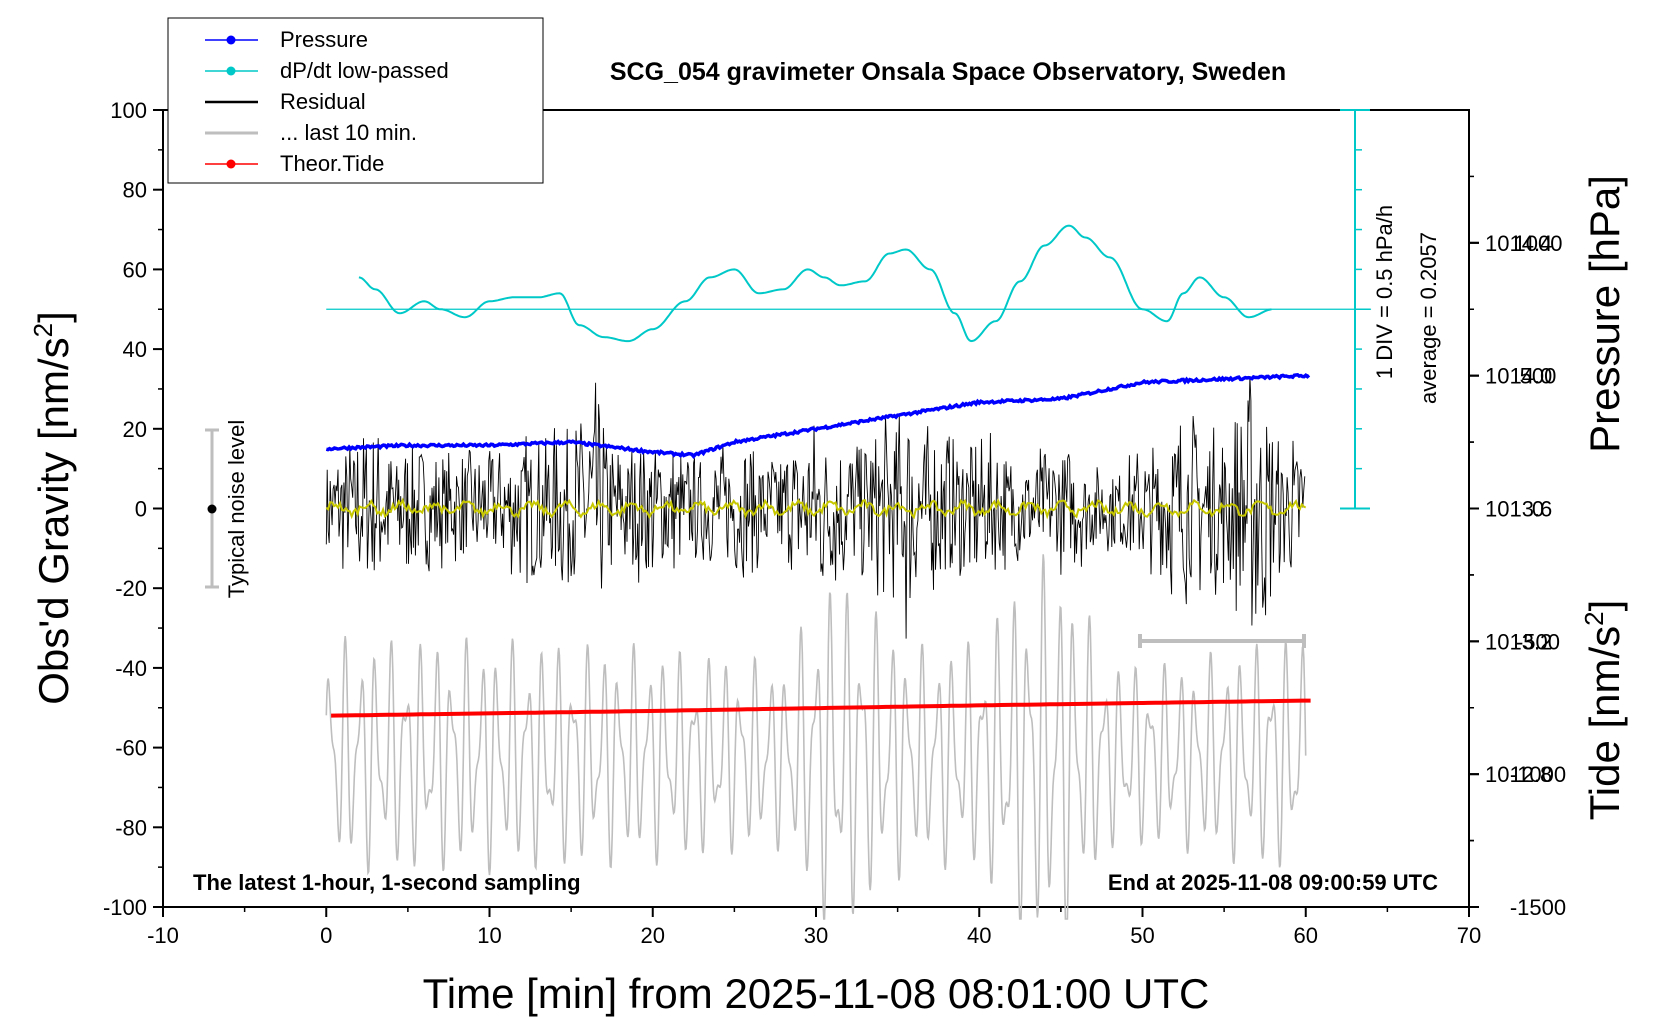 The width and height of the screenshot is (1660, 1020). I want to click on pressure-tick-label: 1013.2, so click(1518, 641).